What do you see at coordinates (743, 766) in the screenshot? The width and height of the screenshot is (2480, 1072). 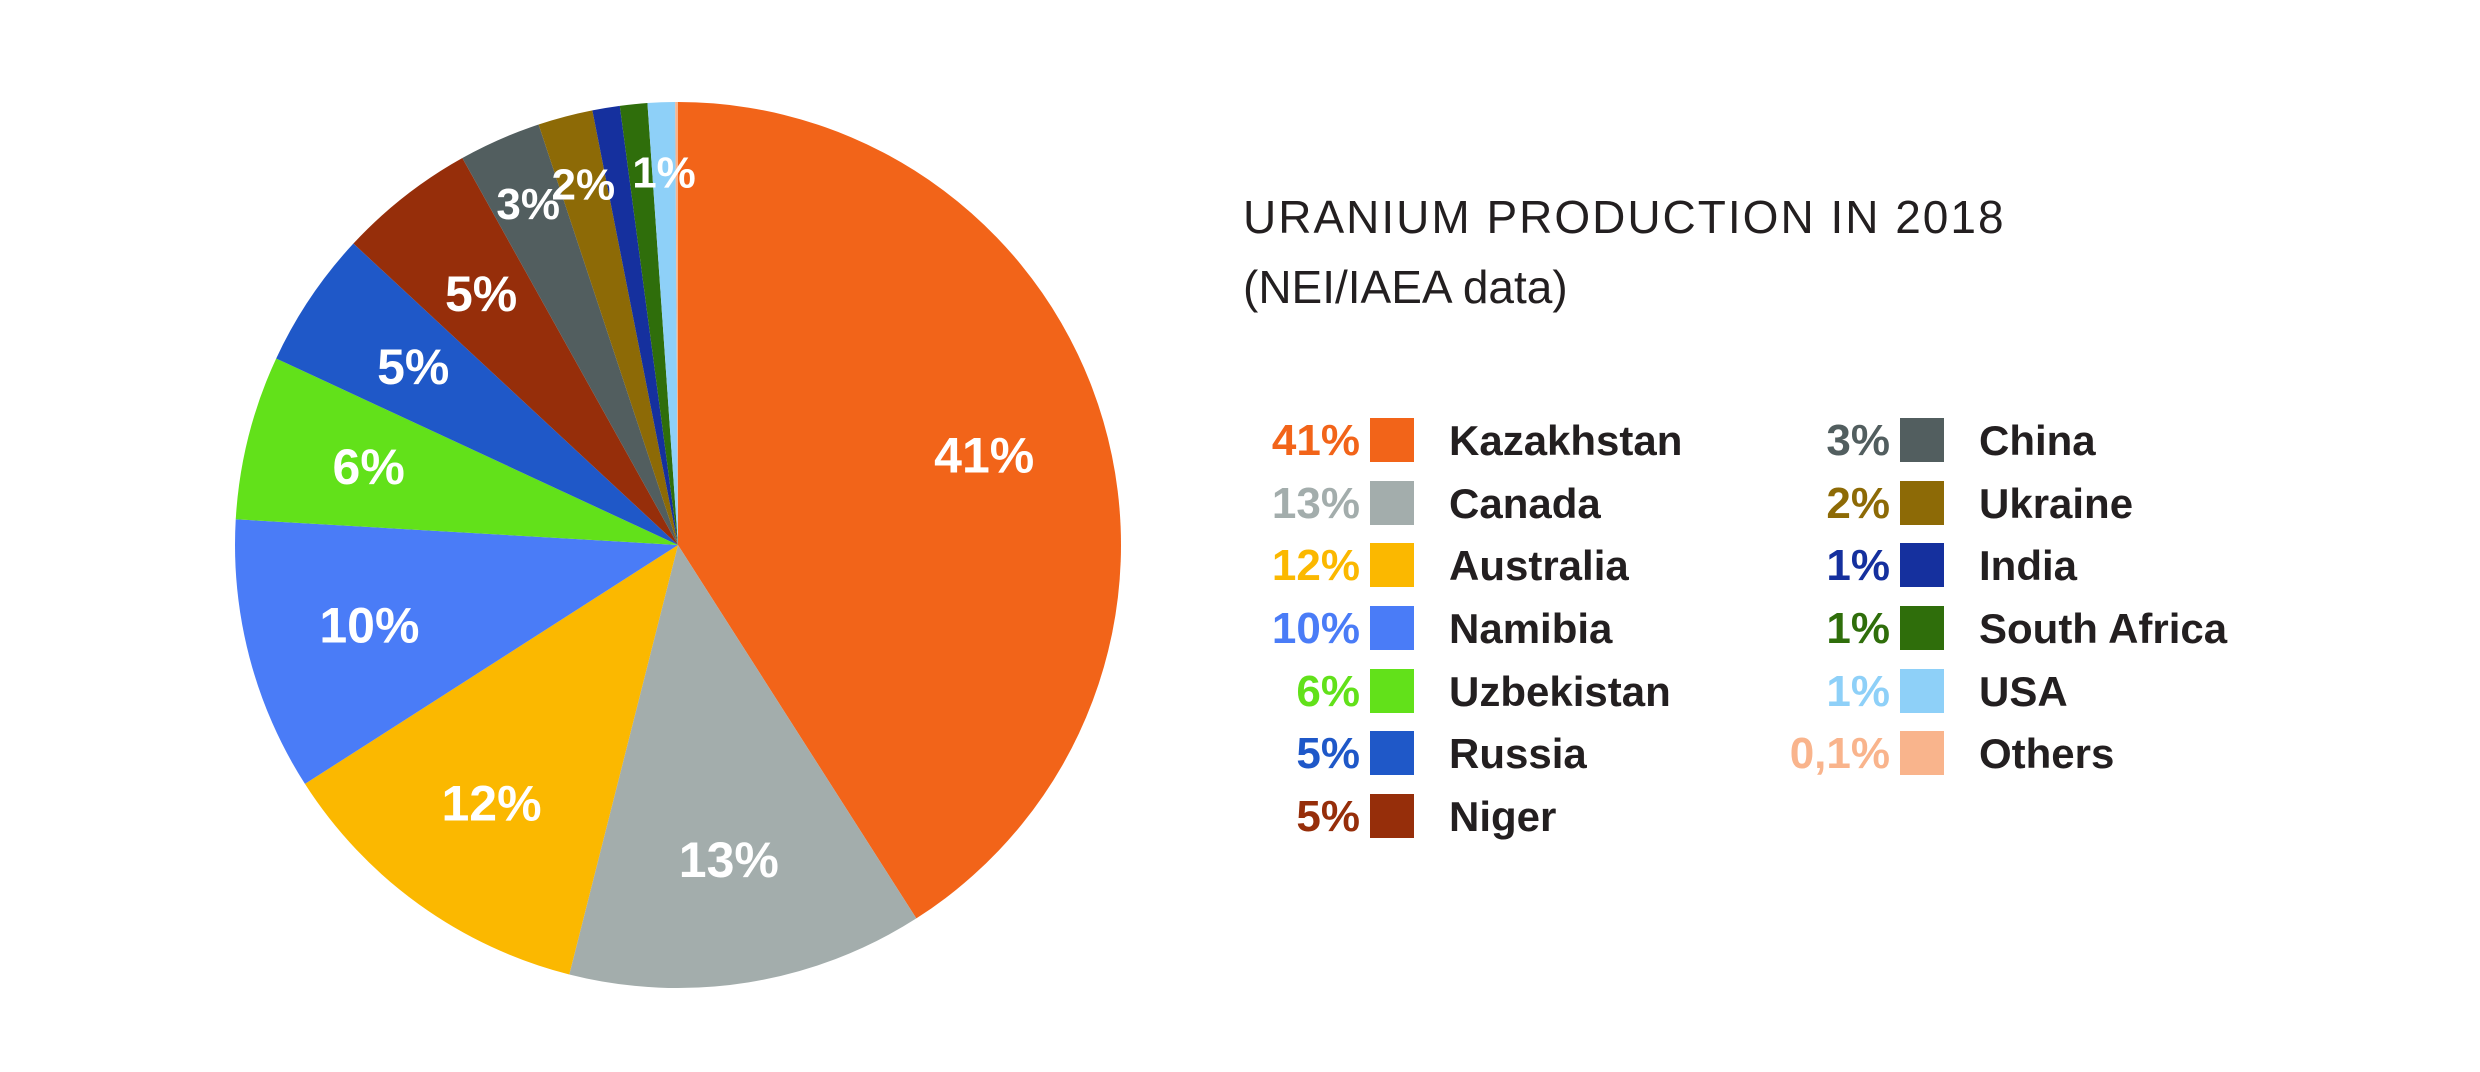 I see `pie-slice-canada` at bounding box center [743, 766].